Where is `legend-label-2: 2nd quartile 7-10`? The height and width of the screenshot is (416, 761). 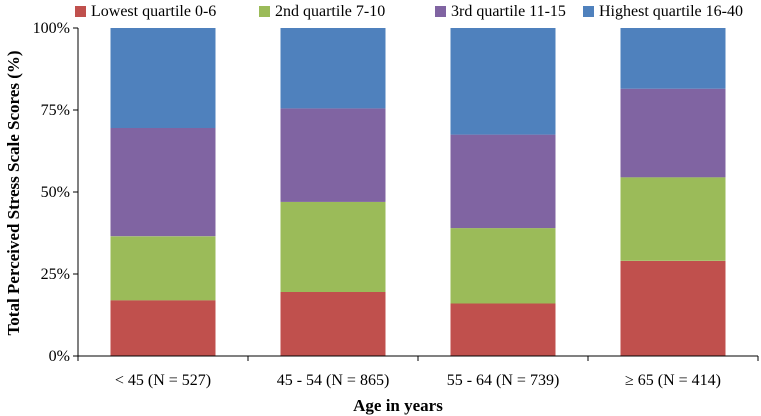
legend-label-2: 2nd quartile 7-10 is located at coordinates (330, 11).